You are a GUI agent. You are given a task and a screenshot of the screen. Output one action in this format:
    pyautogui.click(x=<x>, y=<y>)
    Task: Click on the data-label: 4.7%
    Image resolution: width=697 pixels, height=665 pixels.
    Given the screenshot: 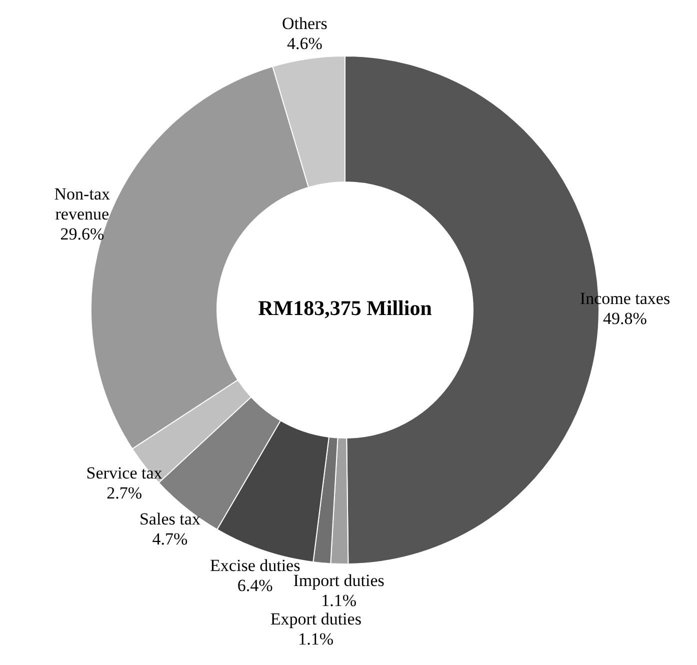 What is the action you would take?
    pyautogui.click(x=170, y=539)
    